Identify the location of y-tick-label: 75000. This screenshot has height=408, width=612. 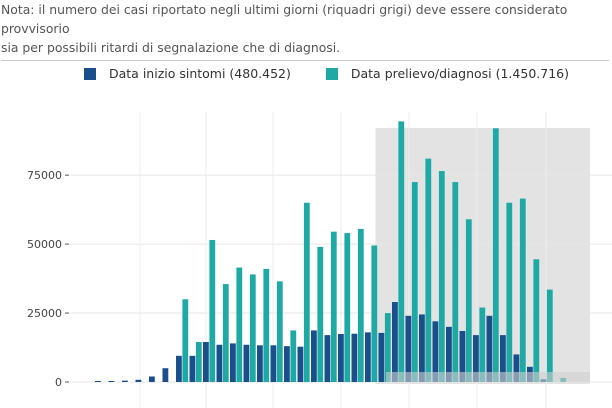
(44, 175).